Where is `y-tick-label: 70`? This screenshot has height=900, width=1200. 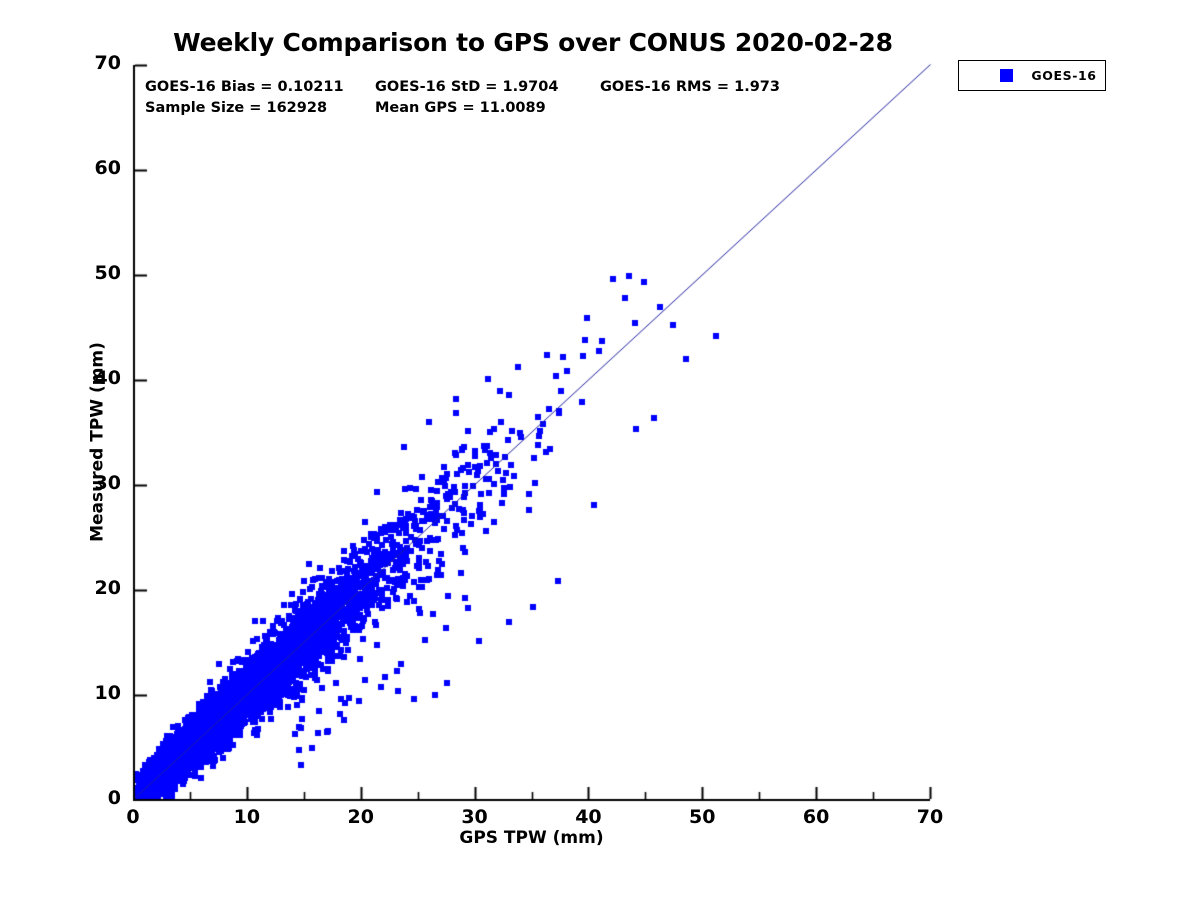 y-tick-label: 70 is located at coordinates (107, 63).